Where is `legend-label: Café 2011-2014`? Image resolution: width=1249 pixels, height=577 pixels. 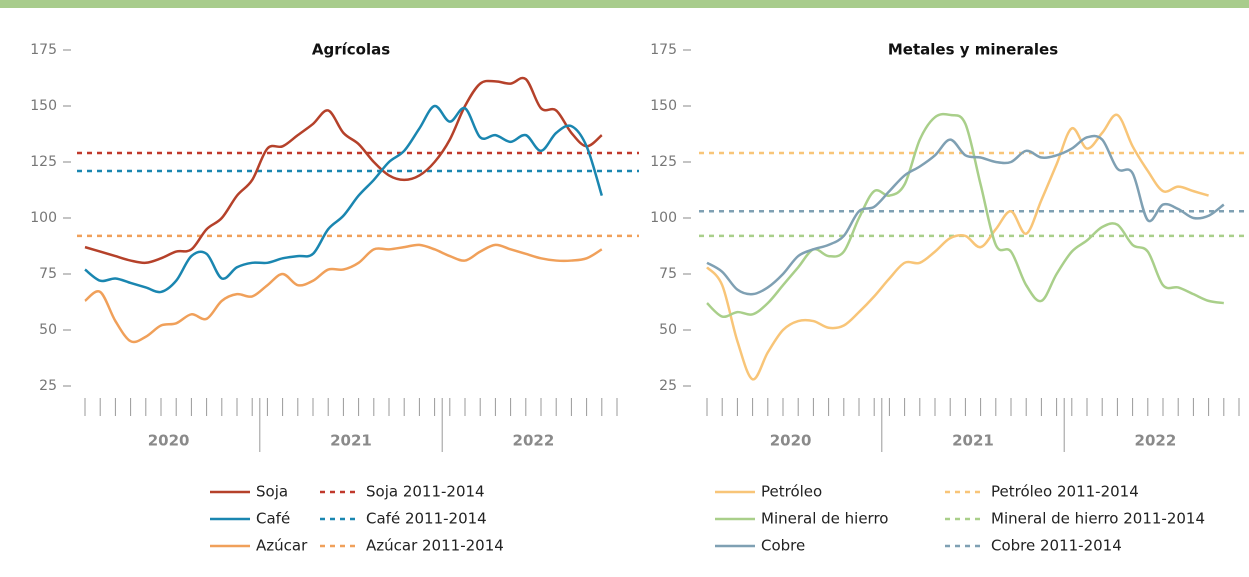
legend-label: Café 2011-2014 is located at coordinates (426, 519).